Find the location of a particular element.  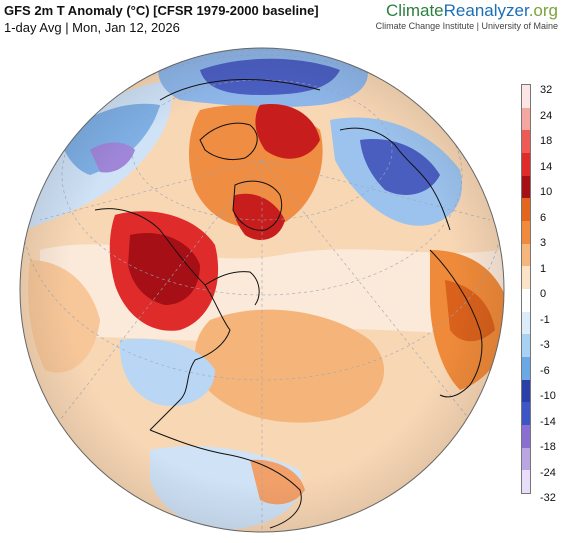

legend-tick-label: -24 is located at coordinates (548, 472).